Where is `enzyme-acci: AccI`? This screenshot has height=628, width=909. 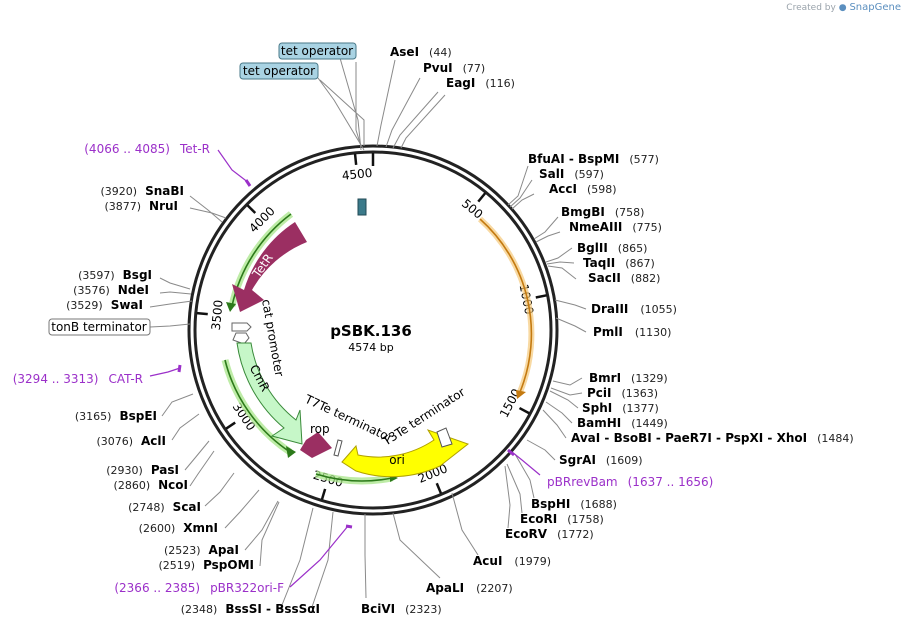
enzyme-acci: AccI is located at coordinates (563, 189).